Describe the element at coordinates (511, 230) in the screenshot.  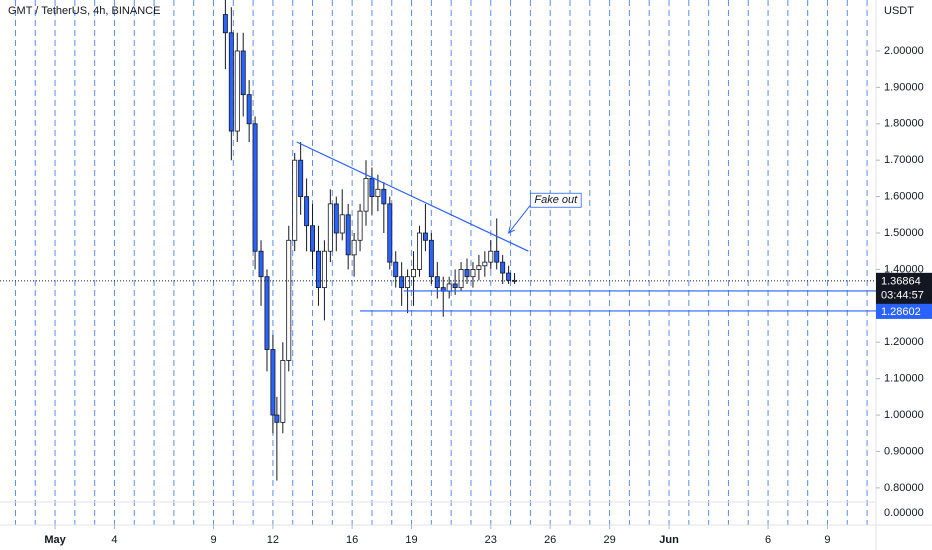
I see `annotation-arrowhead` at that location.